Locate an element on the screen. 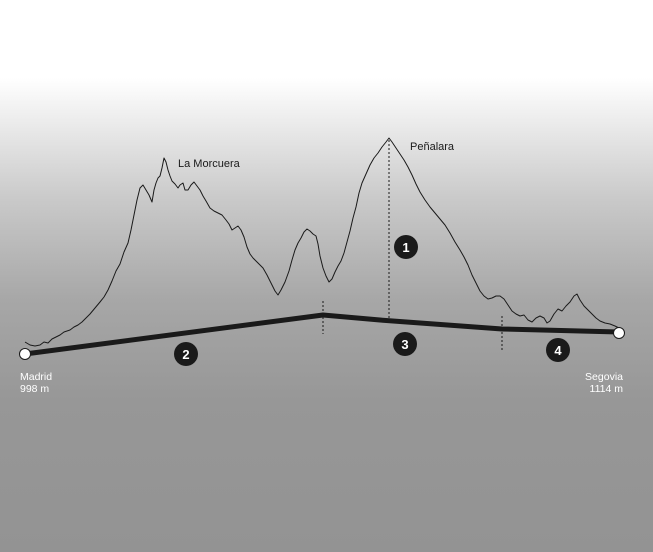  marker-2-label: 2 is located at coordinates (185, 354).